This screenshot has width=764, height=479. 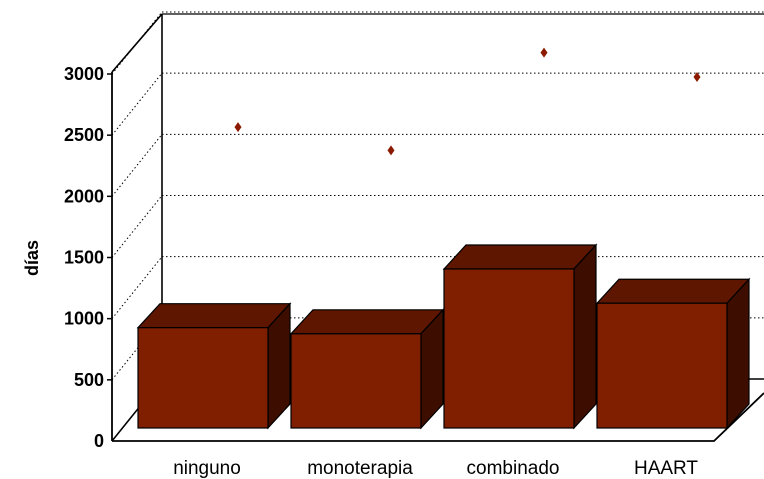 What do you see at coordinates (99, 441) in the screenshot?
I see `y-tick-label: 0` at bounding box center [99, 441].